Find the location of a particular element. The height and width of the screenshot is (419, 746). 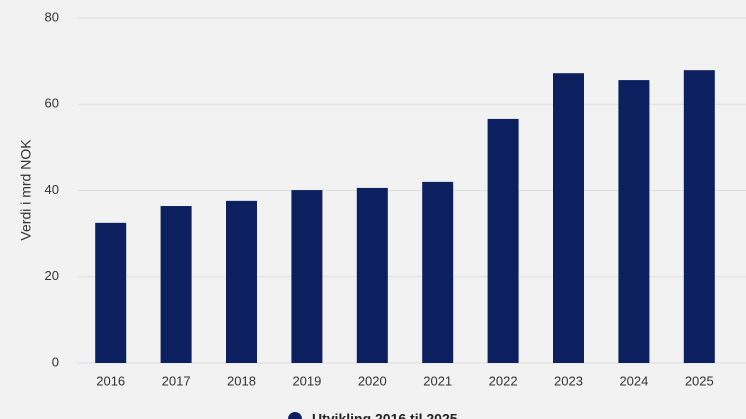

legend-label: Utvikling 2016 til 2025 is located at coordinates (385, 415).